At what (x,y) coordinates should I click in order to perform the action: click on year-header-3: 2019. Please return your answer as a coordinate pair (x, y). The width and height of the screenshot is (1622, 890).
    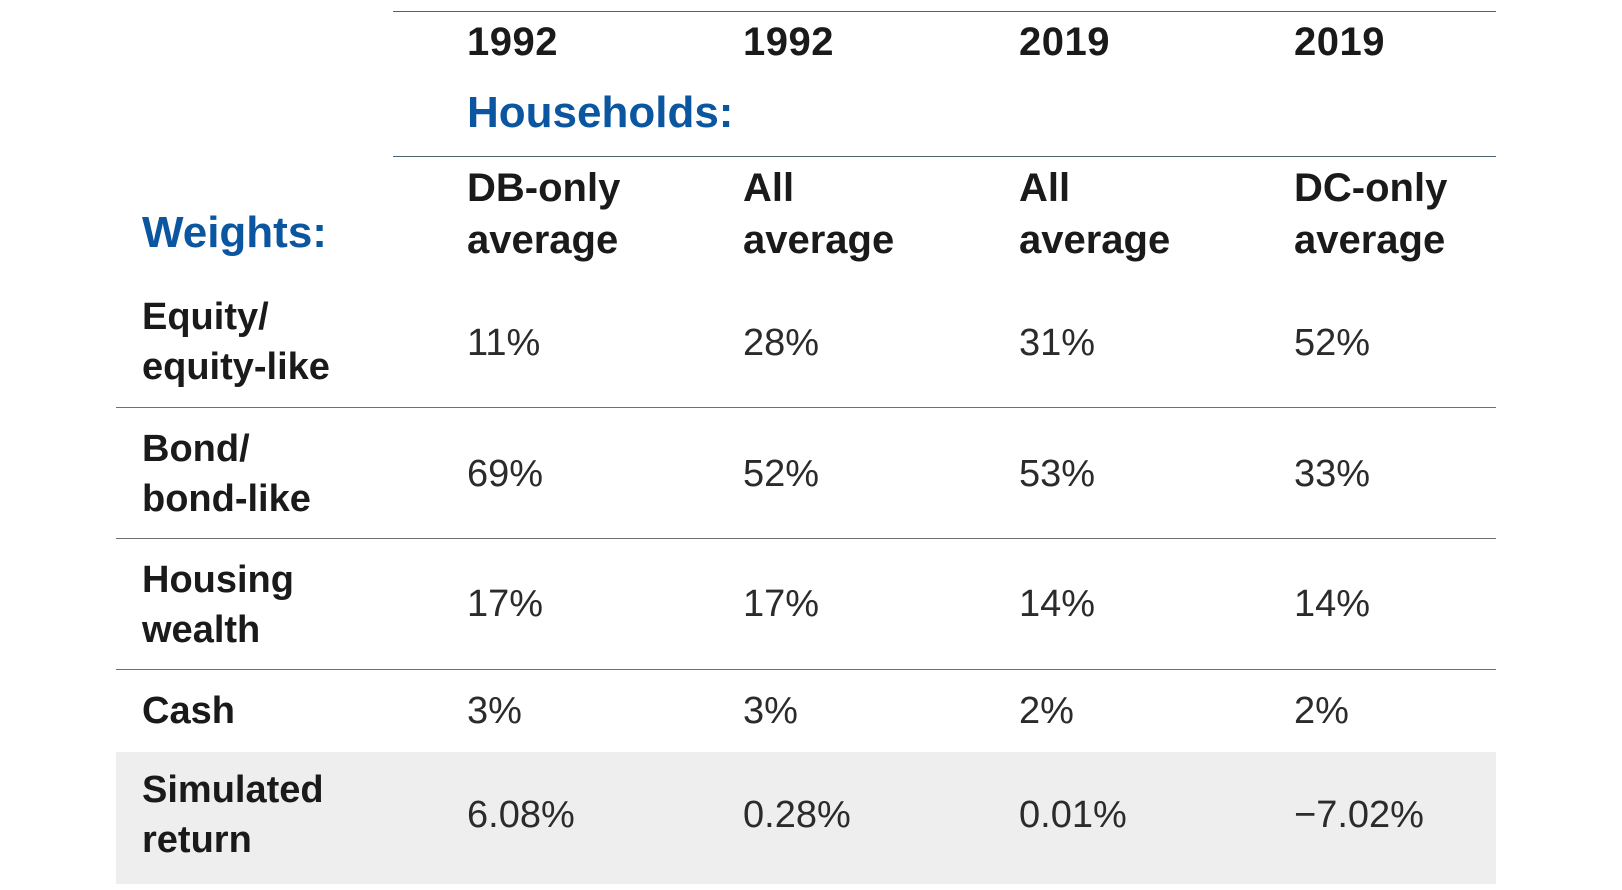
    Looking at the image, I should click on (1064, 42).